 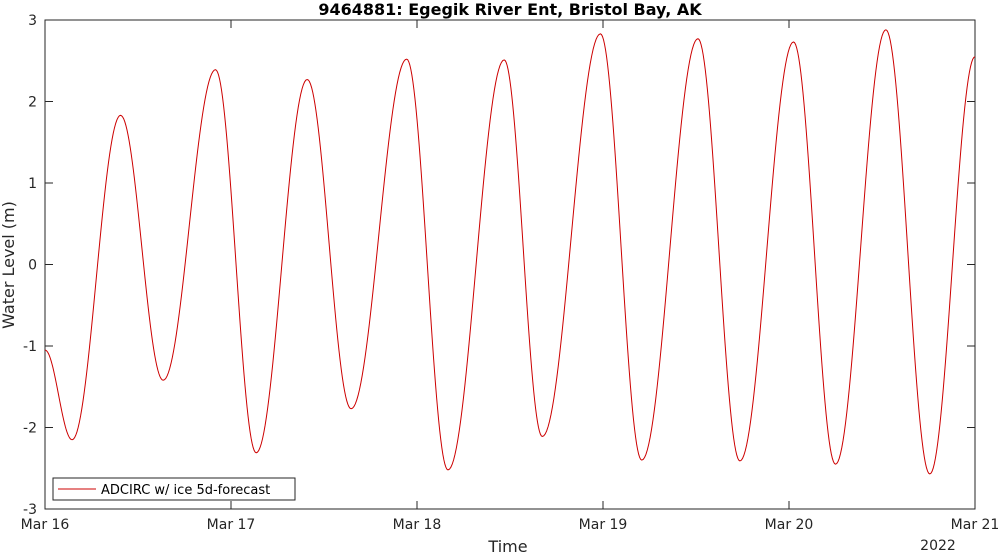 What do you see at coordinates (30, 510) in the screenshot?
I see `y-tick-label: -3` at bounding box center [30, 510].